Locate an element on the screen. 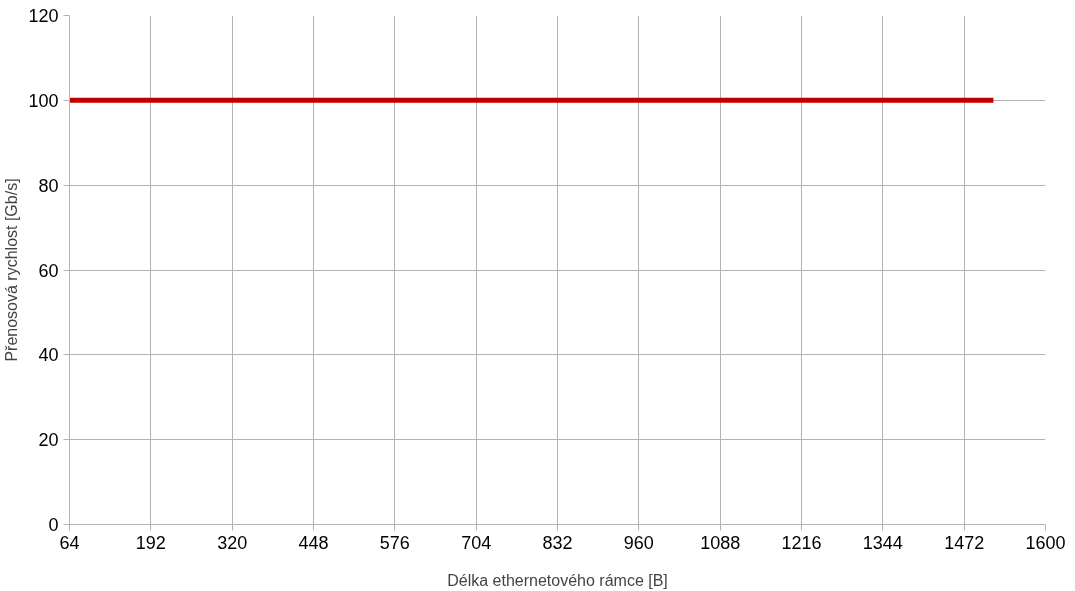 The image size is (1075, 591). x-tick-label: 320 is located at coordinates (232, 542).